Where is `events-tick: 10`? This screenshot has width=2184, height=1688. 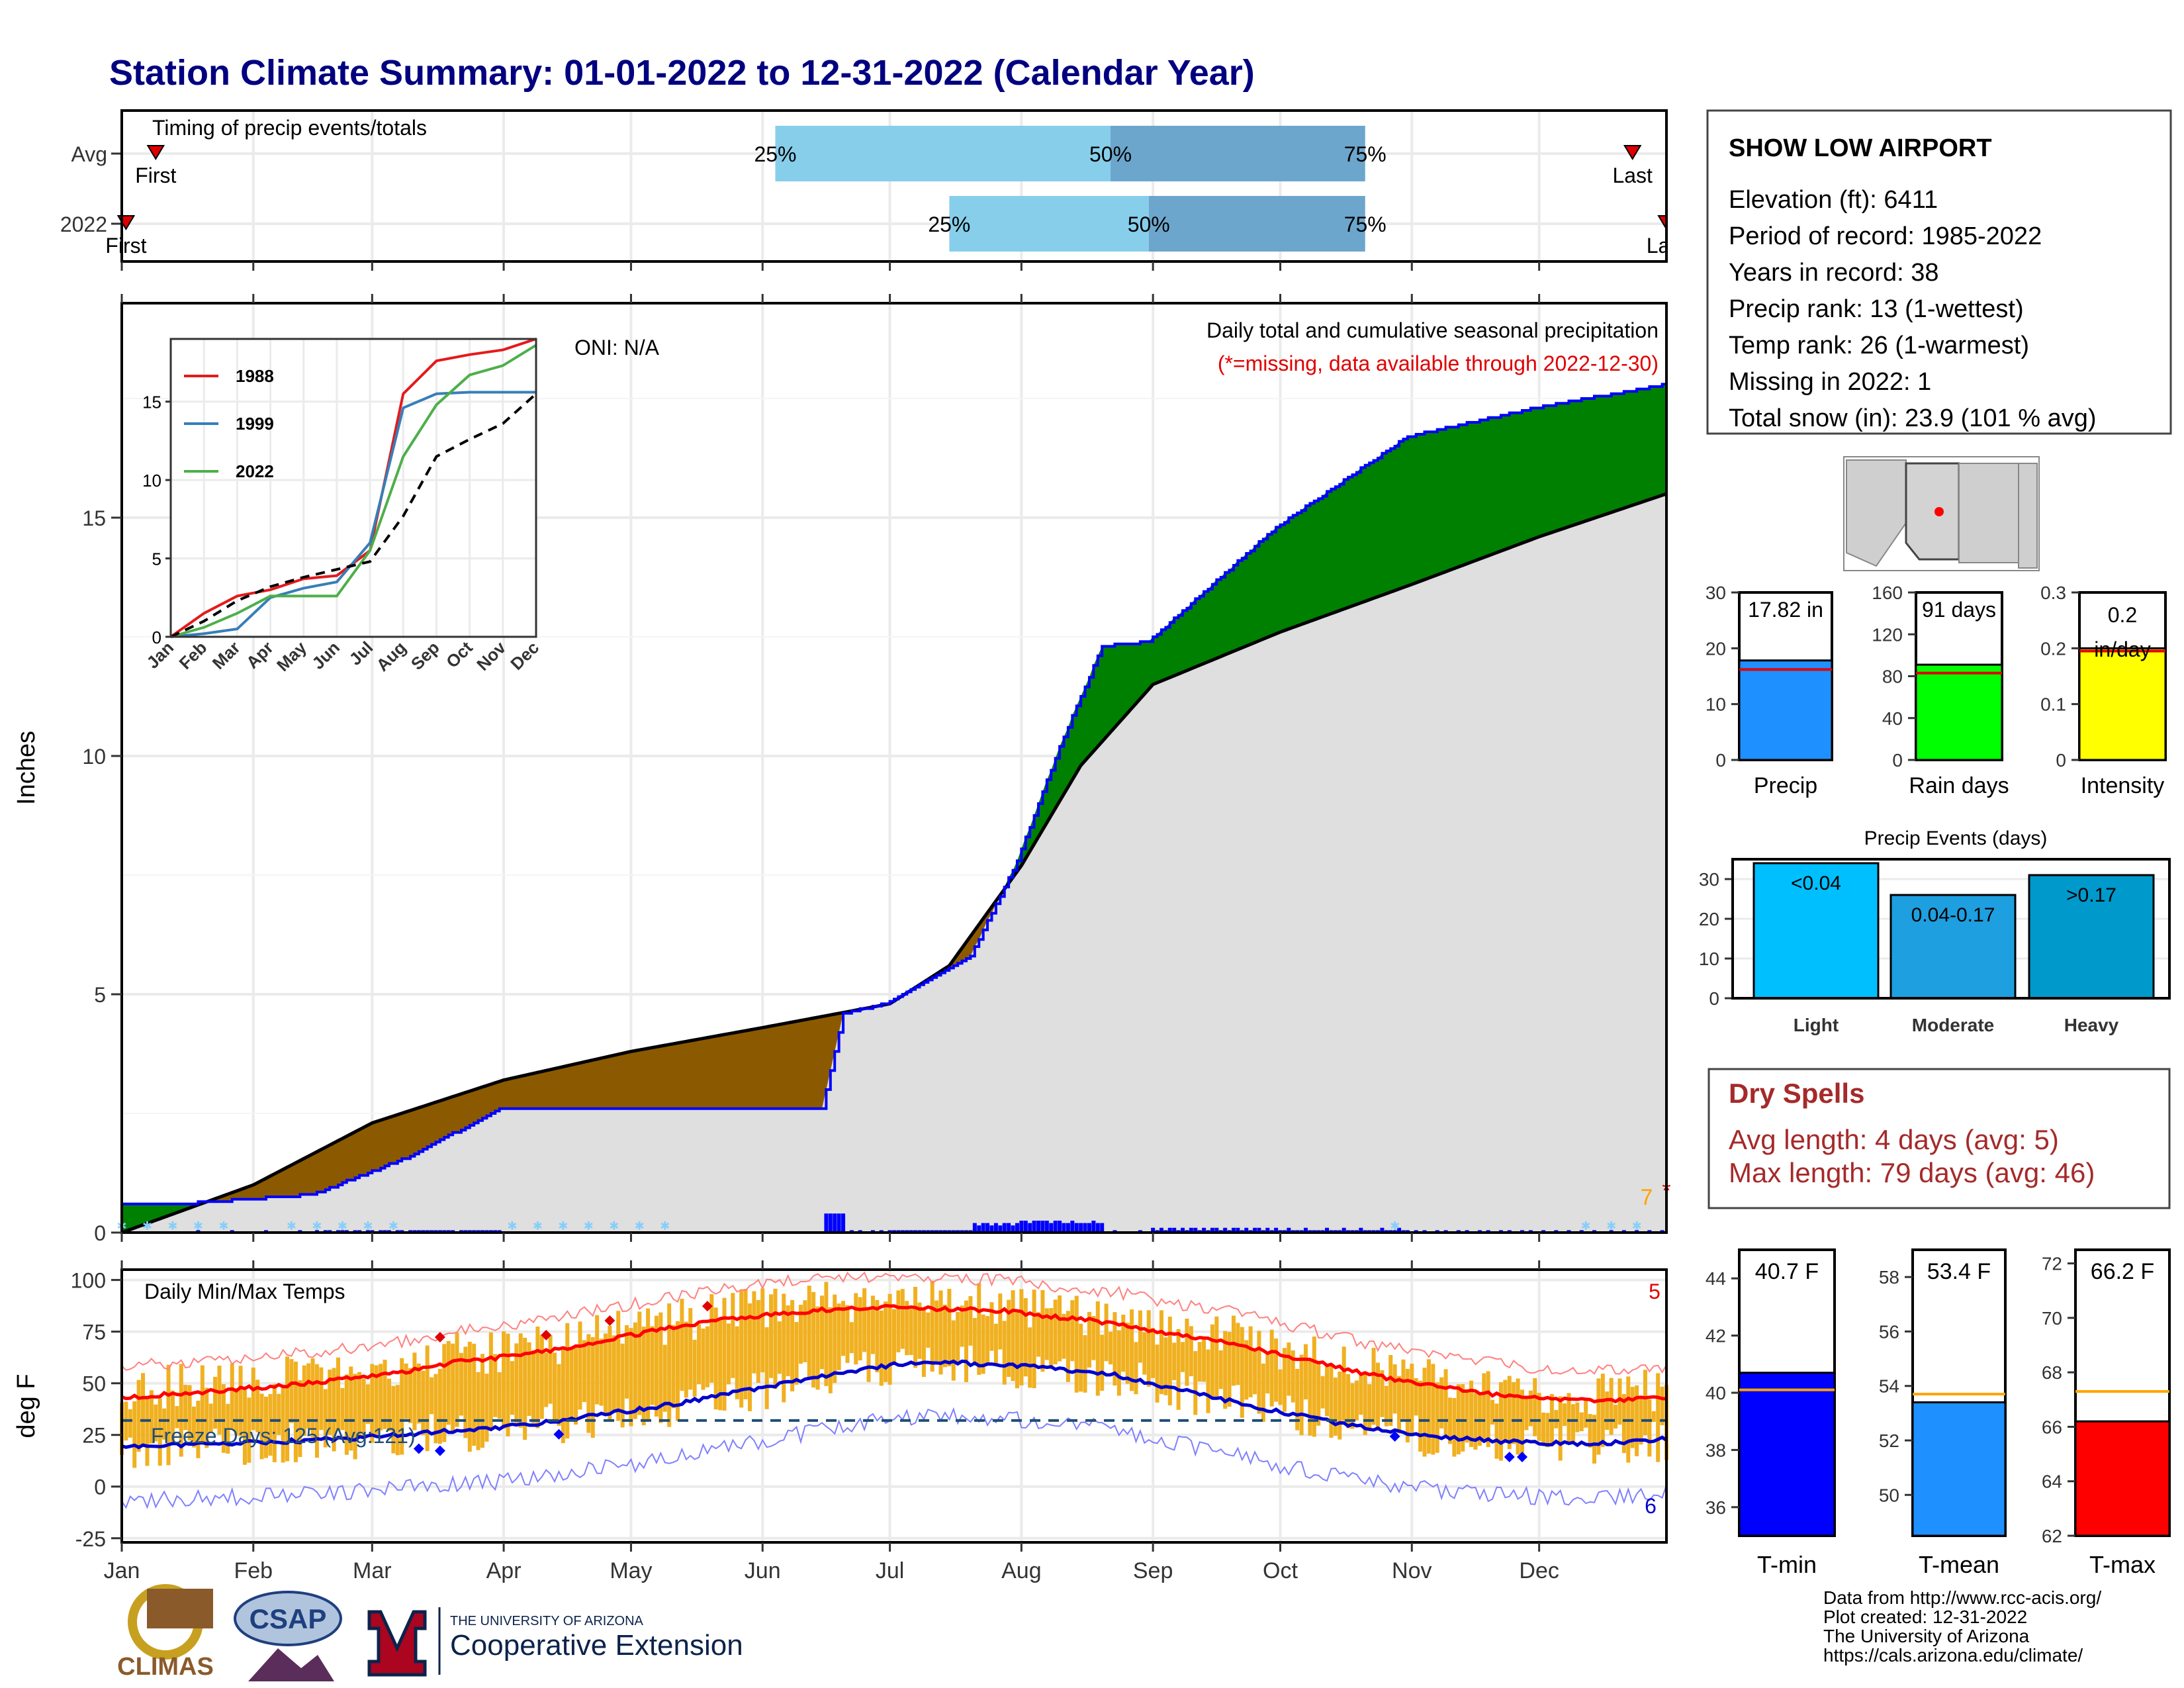 events-tick: 10 is located at coordinates (1709, 959).